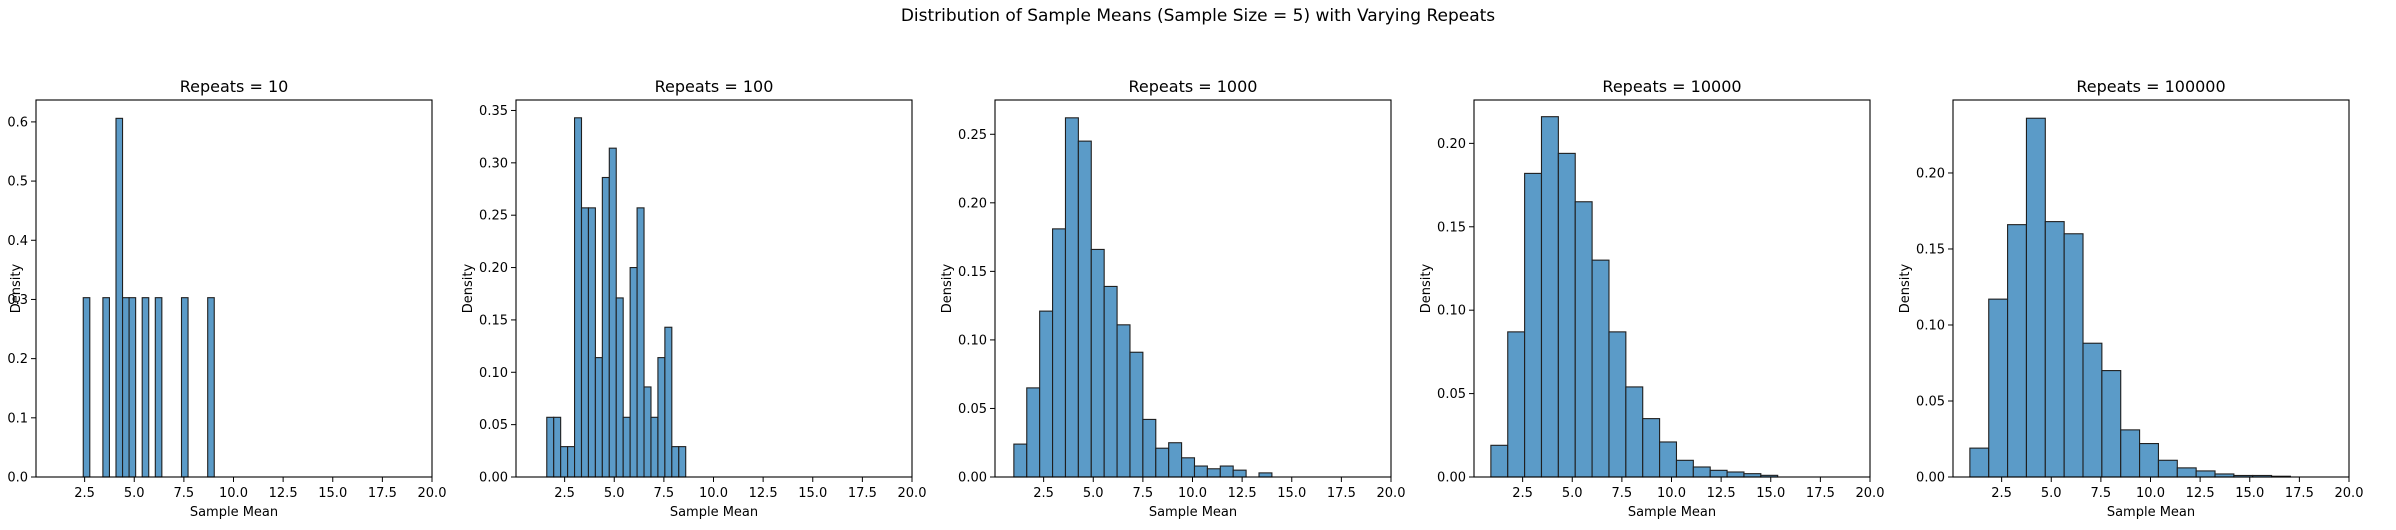 Image resolution: width=2396 pixels, height=530 pixels. I want to click on chart-title: Repeats = 10, so click(234, 86).